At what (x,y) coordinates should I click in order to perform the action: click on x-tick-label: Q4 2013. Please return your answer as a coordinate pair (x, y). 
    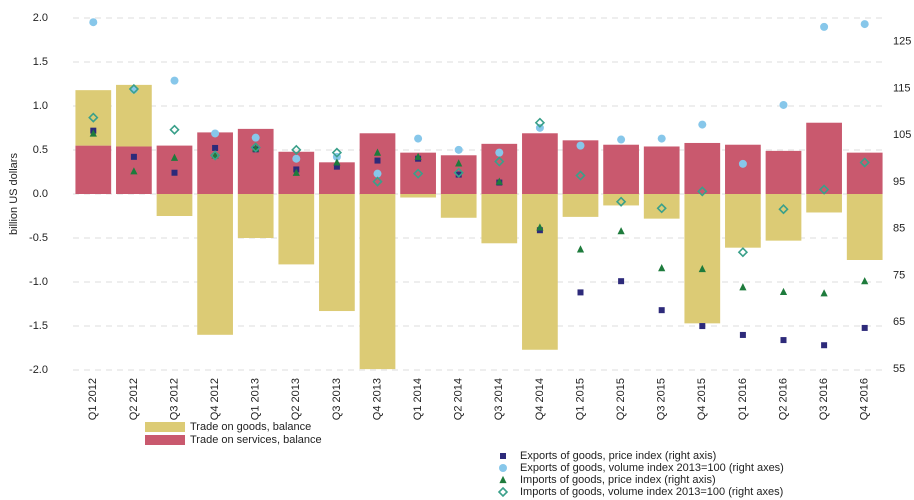
    Looking at the image, I should click on (377, 399).